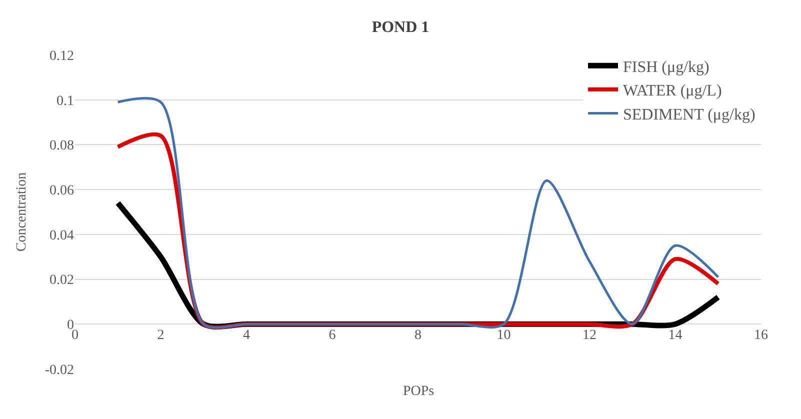  Describe the element at coordinates (761, 336) in the screenshot. I see `x-tick-label: 16` at that location.